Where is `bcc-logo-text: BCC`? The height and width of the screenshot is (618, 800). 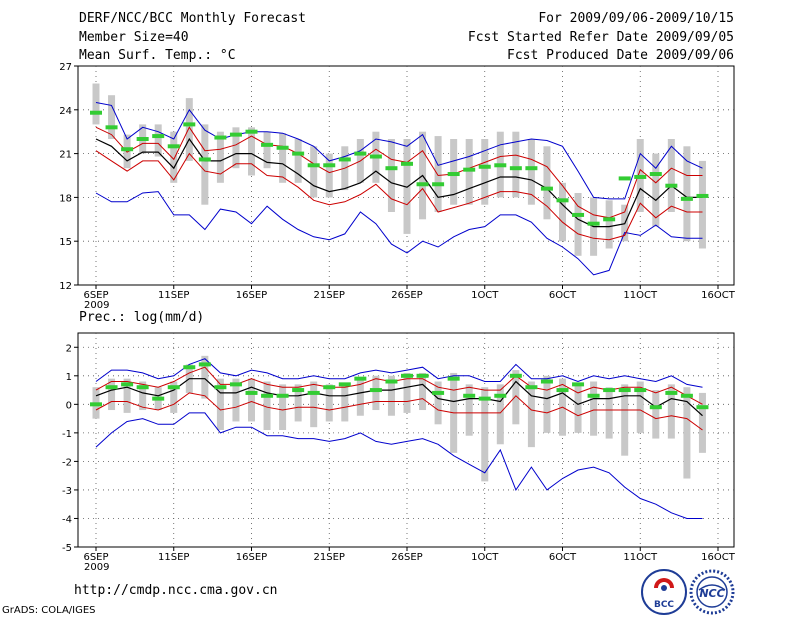
bcc-logo-text: BCC is located at coordinates (664, 605).